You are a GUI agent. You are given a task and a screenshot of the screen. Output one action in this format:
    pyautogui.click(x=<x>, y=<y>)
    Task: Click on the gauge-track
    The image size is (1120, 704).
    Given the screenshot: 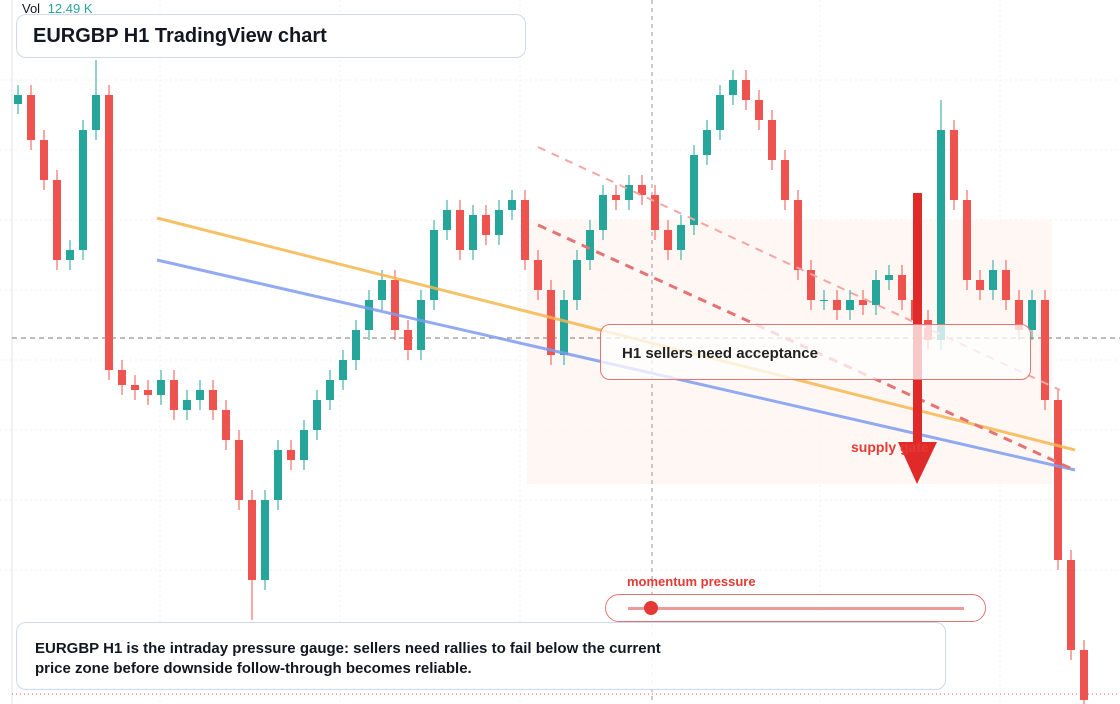 What is the action you would take?
    pyautogui.click(x=796, y=608)
    